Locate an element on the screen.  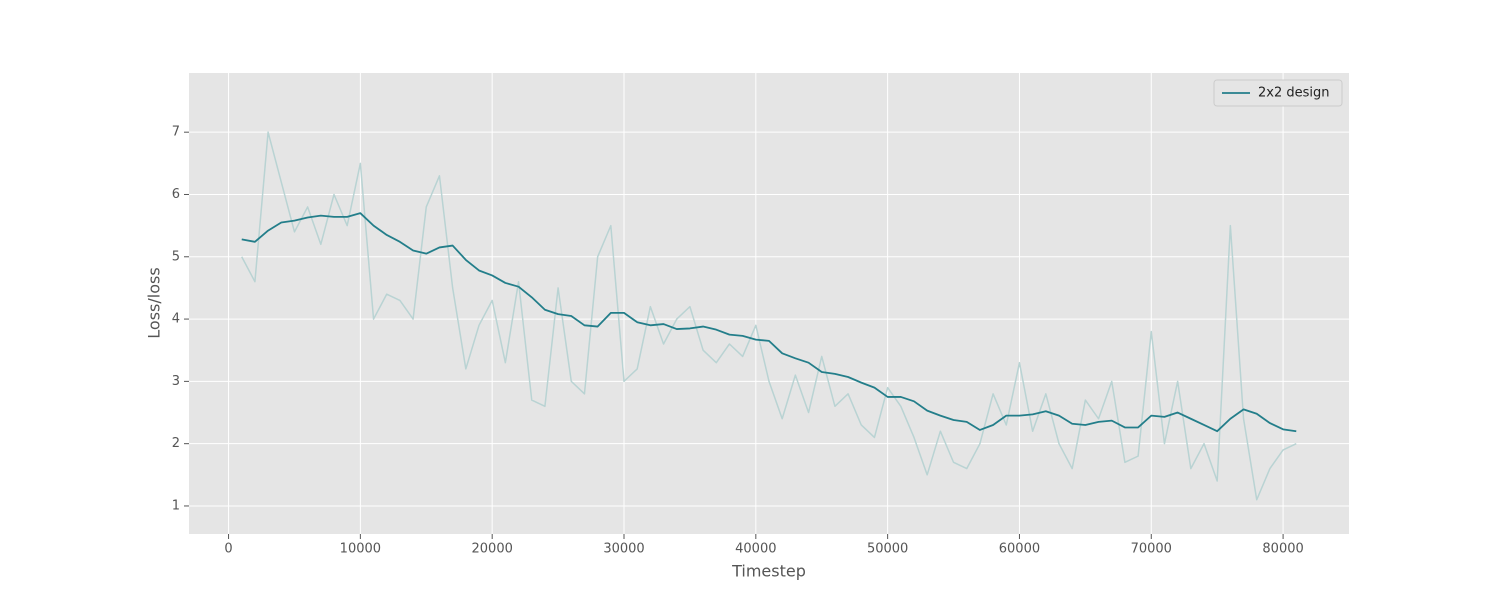
x-tick-label: 30000 is located at coordinates (623, 549).